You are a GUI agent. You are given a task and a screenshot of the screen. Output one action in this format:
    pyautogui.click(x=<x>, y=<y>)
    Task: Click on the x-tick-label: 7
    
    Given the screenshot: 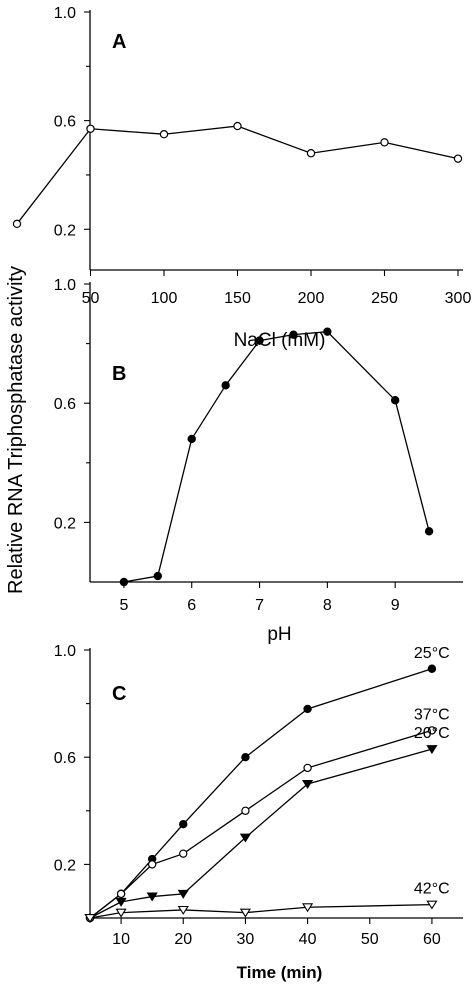 What is the action you would take?
    pyautogui.click(x=259, y=605)
    